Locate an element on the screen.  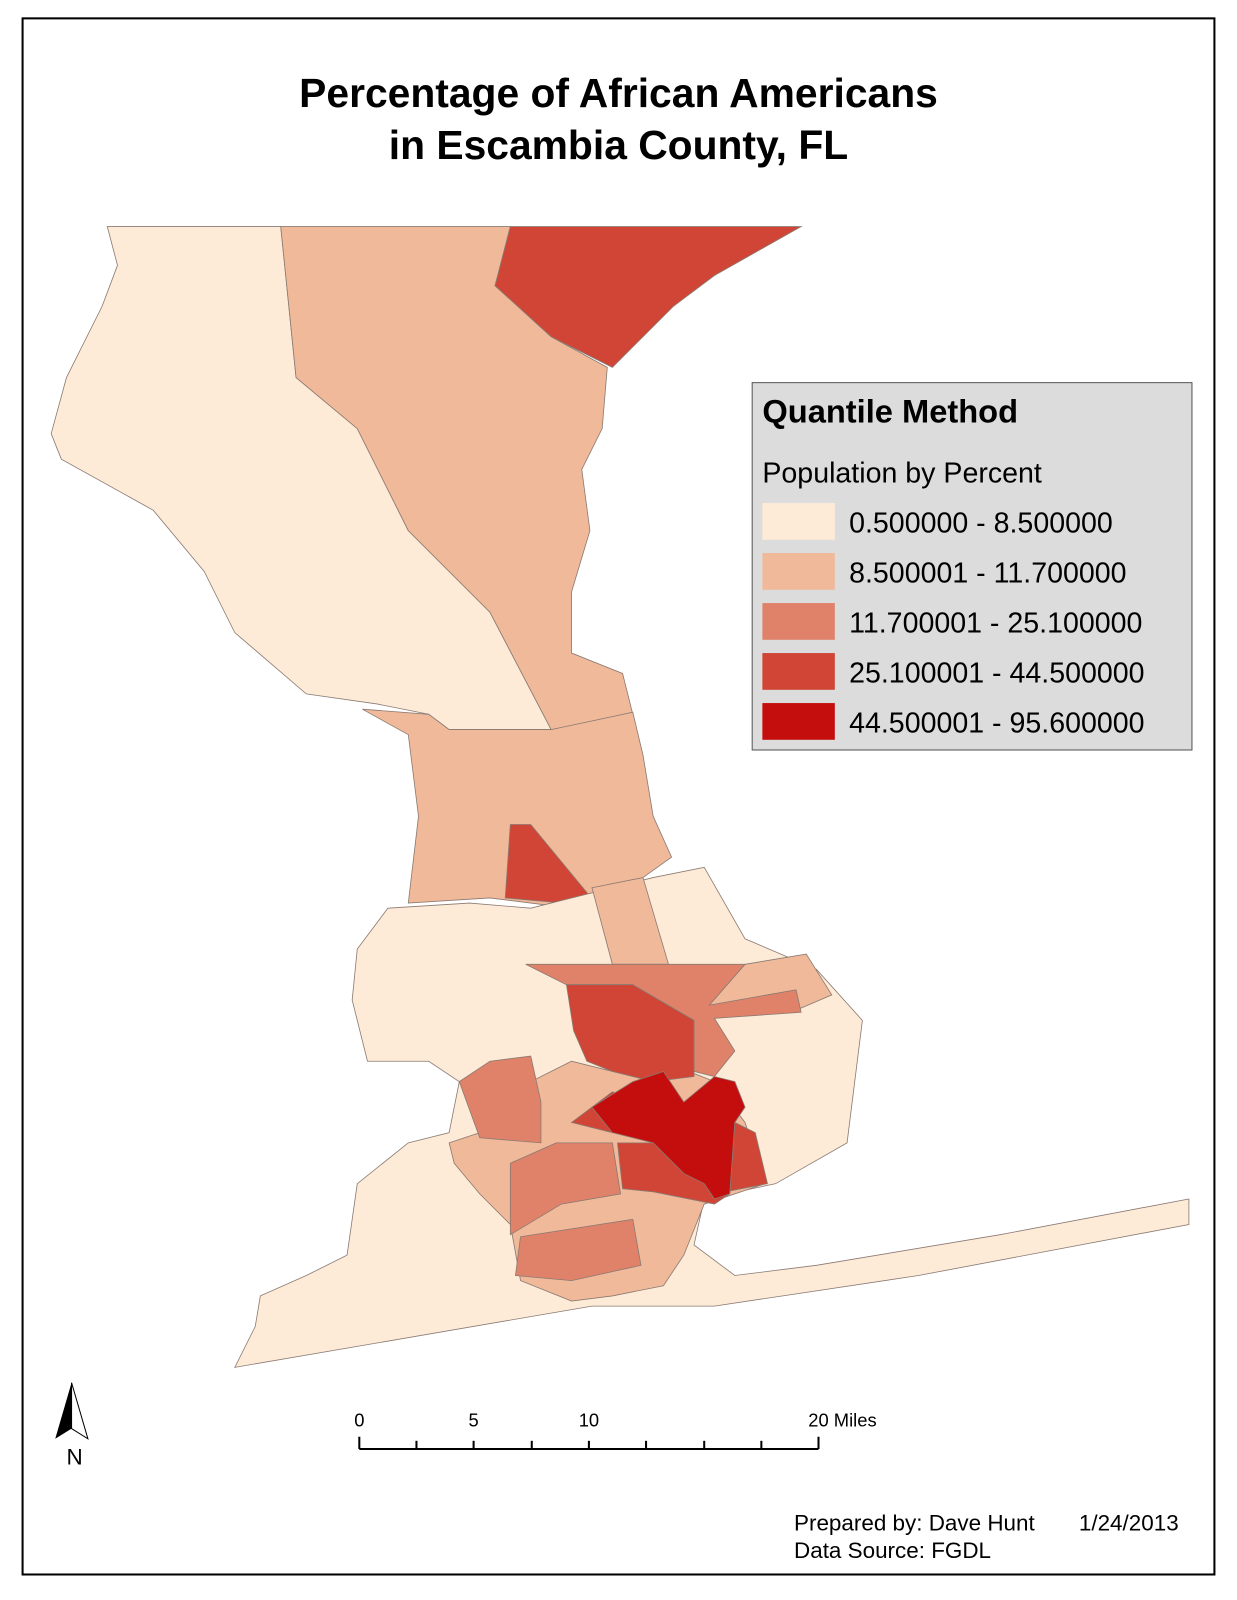
legend-subtitle: Population by Percent is located at coordinates (902, 474).